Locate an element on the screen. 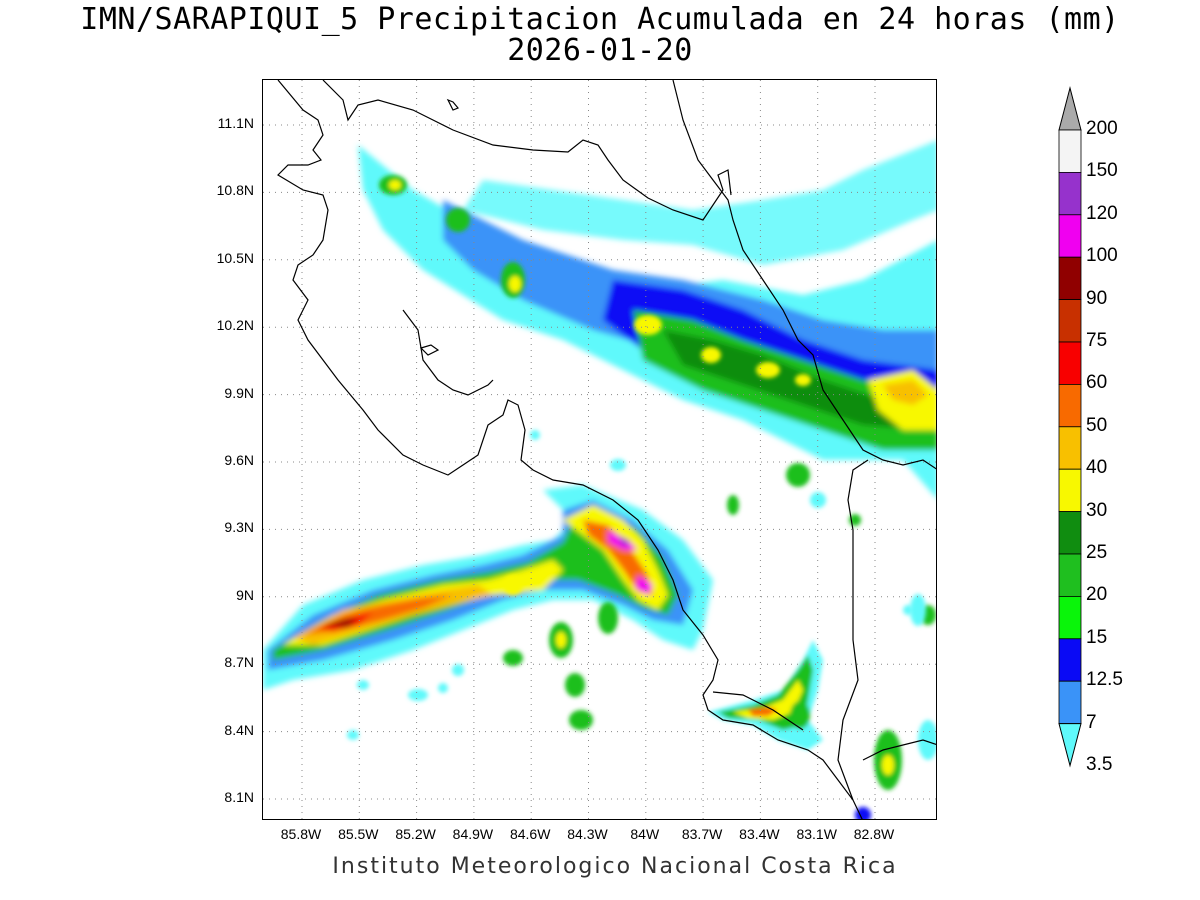 Image resolution: width=1200 pixels, height=900 pixels. lat-tick-label: 8.4N is located at coordinates (239, 729).